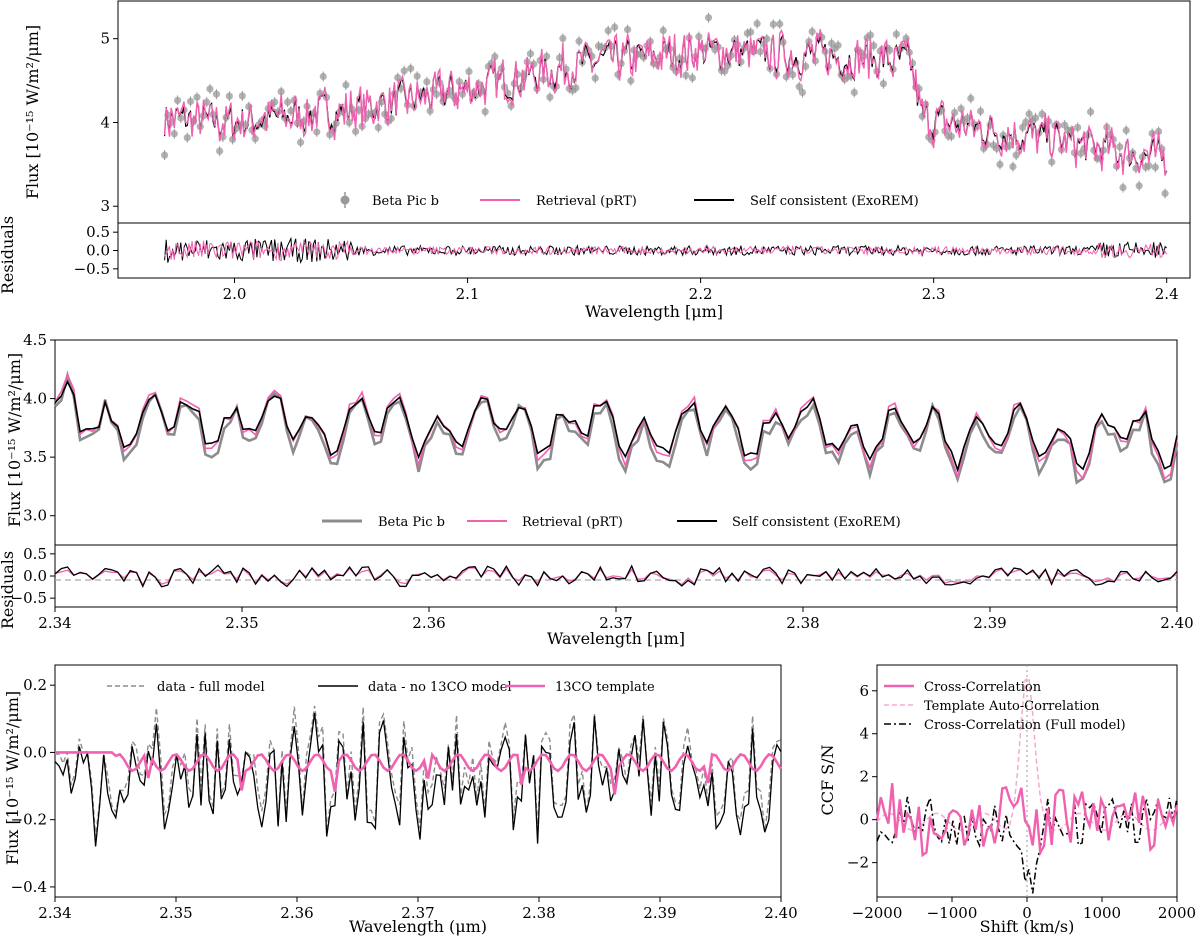  What do you see at coordinates (538, 913) in the screenshot?
I see `bl-x-tick-label: 2.38` at bounding box center [538, 913].